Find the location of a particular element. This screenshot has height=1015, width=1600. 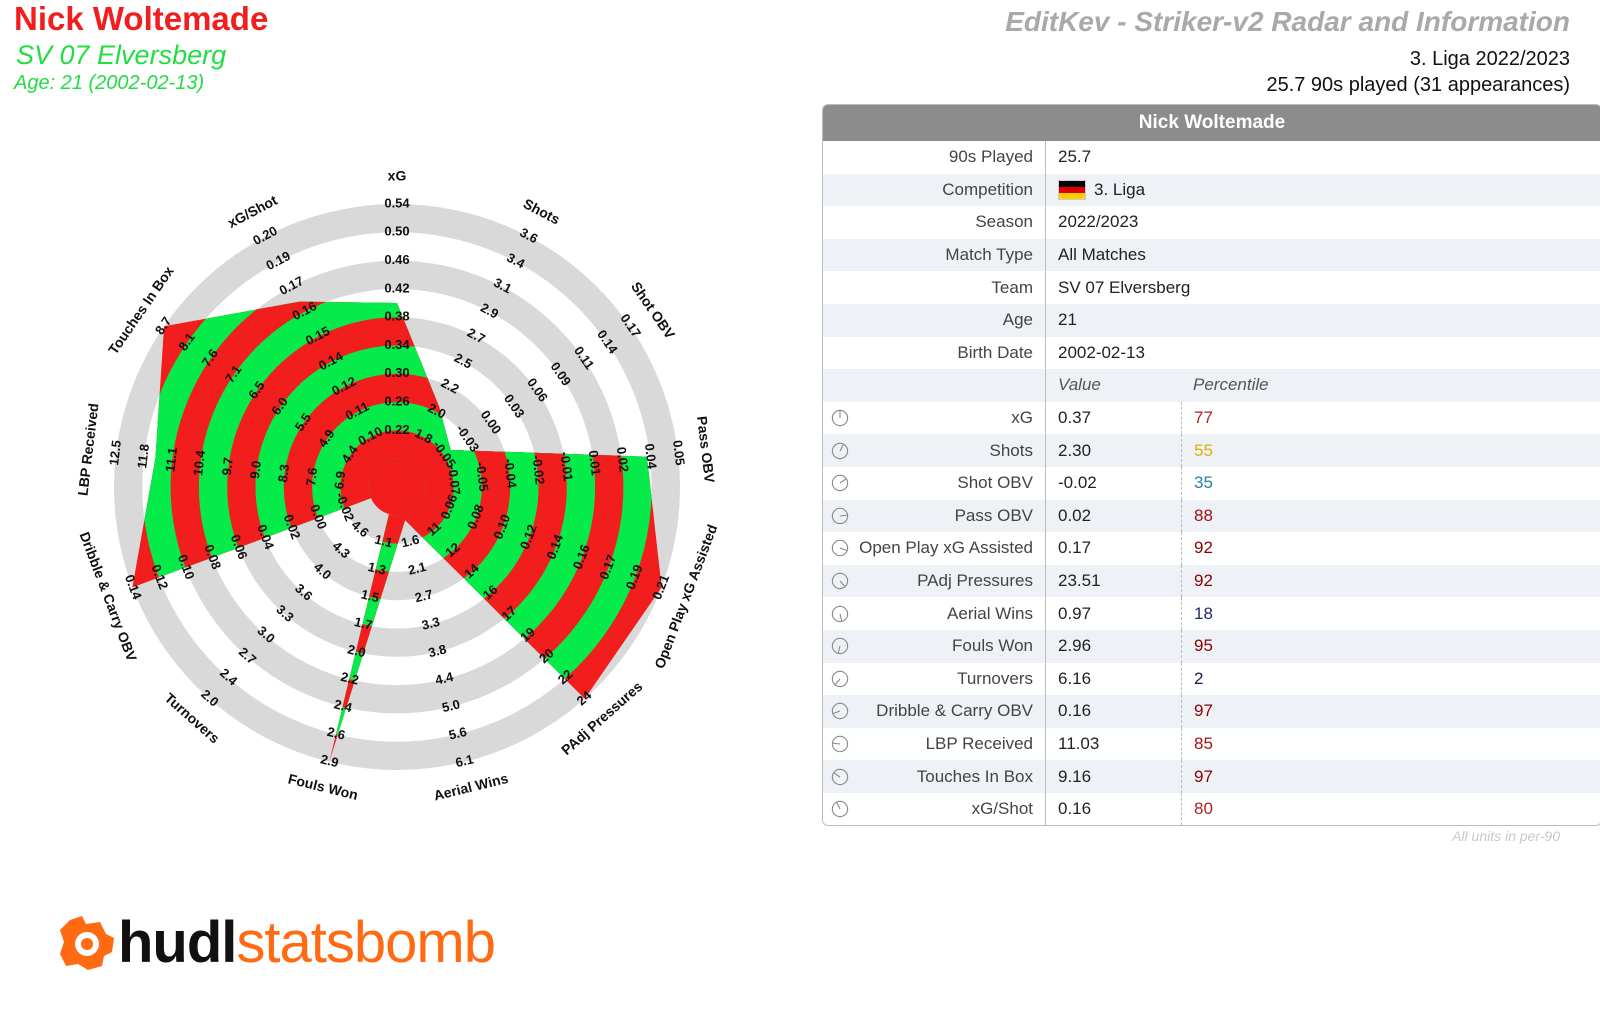

radar-tick-label: 2.2 is located at coordinates (450, 386).